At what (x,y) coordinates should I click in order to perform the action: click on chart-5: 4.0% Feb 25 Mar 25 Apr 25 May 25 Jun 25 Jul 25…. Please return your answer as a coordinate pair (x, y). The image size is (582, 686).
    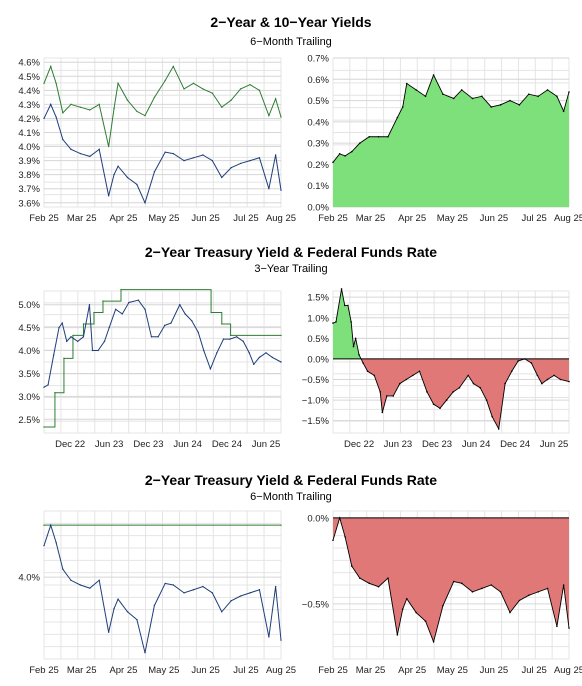
    Looking at the image, I should click on (157, 593).